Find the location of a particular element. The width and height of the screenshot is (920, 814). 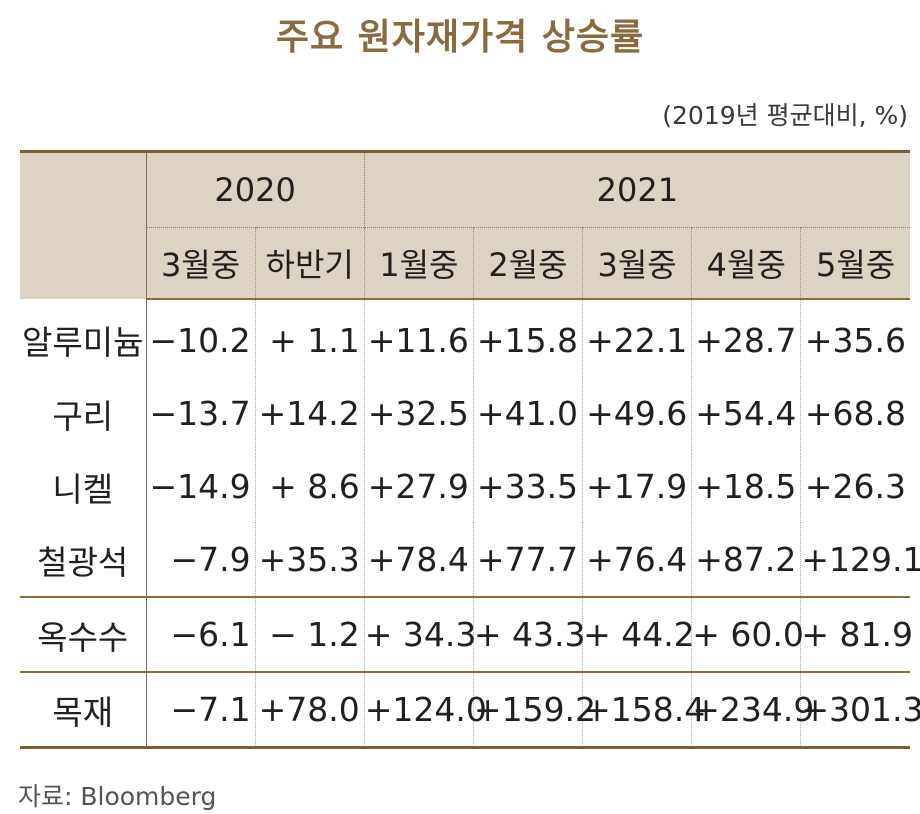

table-cell: + 34.3 is located at coordinates (419, 634).